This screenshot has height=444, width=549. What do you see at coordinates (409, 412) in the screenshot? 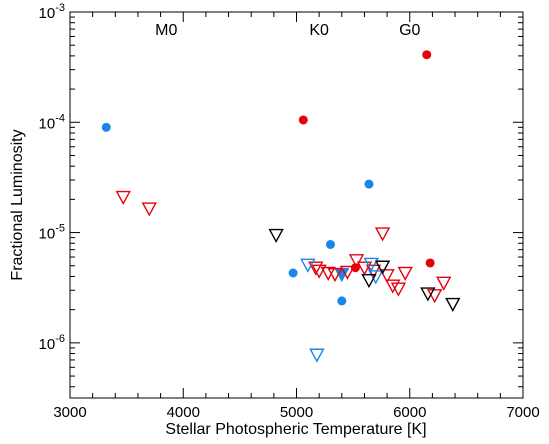
I see `x-tick-label: 6000` at bounding box center [409, 412].